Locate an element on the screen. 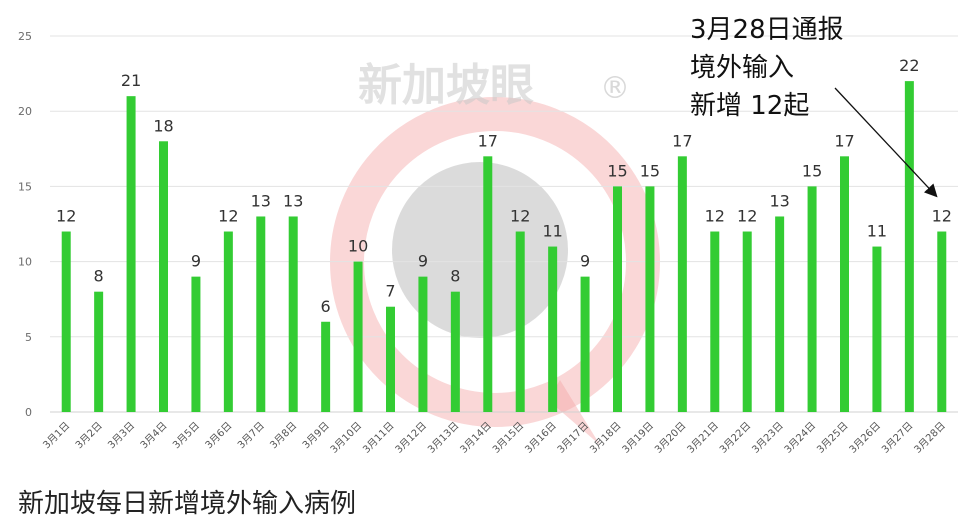  x-tick-label: 3月28日 is located at coordinates (930, 438).